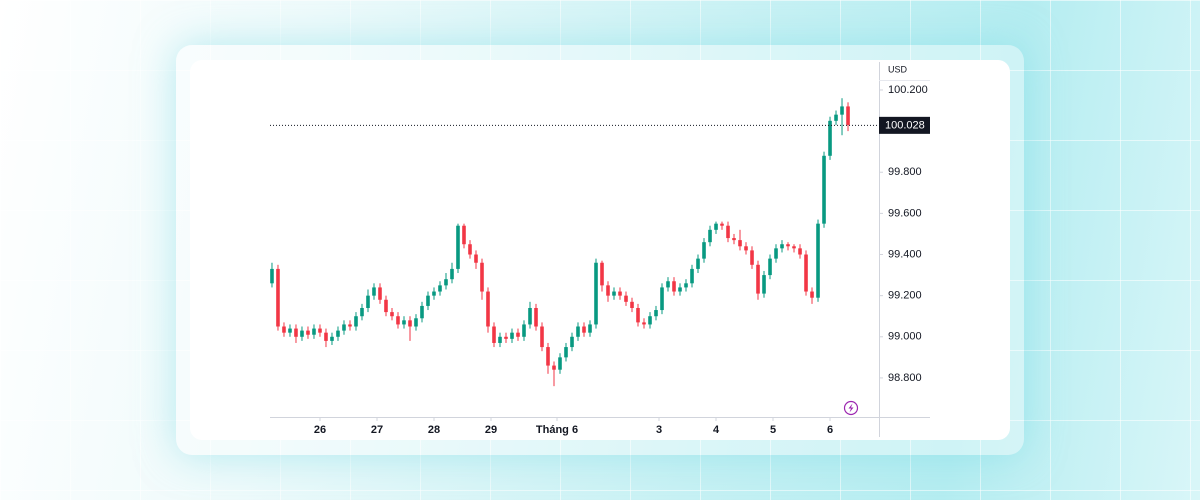 The width and height of the screenshot is (1200, 500). What do you see at coordinates (491, 430) in the screenshot?
I see `x-tick-label: 29` at bounding box center [491, 430].